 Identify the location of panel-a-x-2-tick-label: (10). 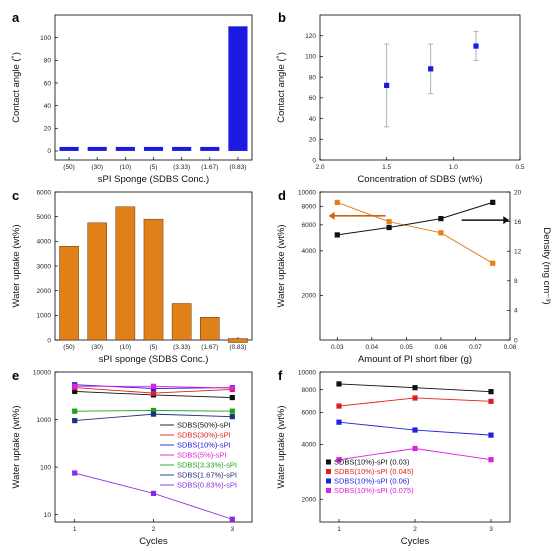
(126, 167).